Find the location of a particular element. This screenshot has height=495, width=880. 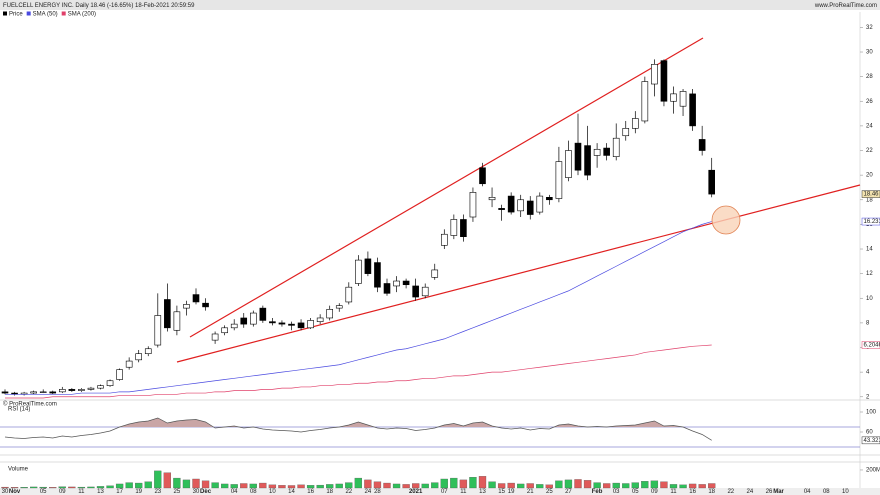

y-tick-label: 18 is located at coordinates (869, 200).